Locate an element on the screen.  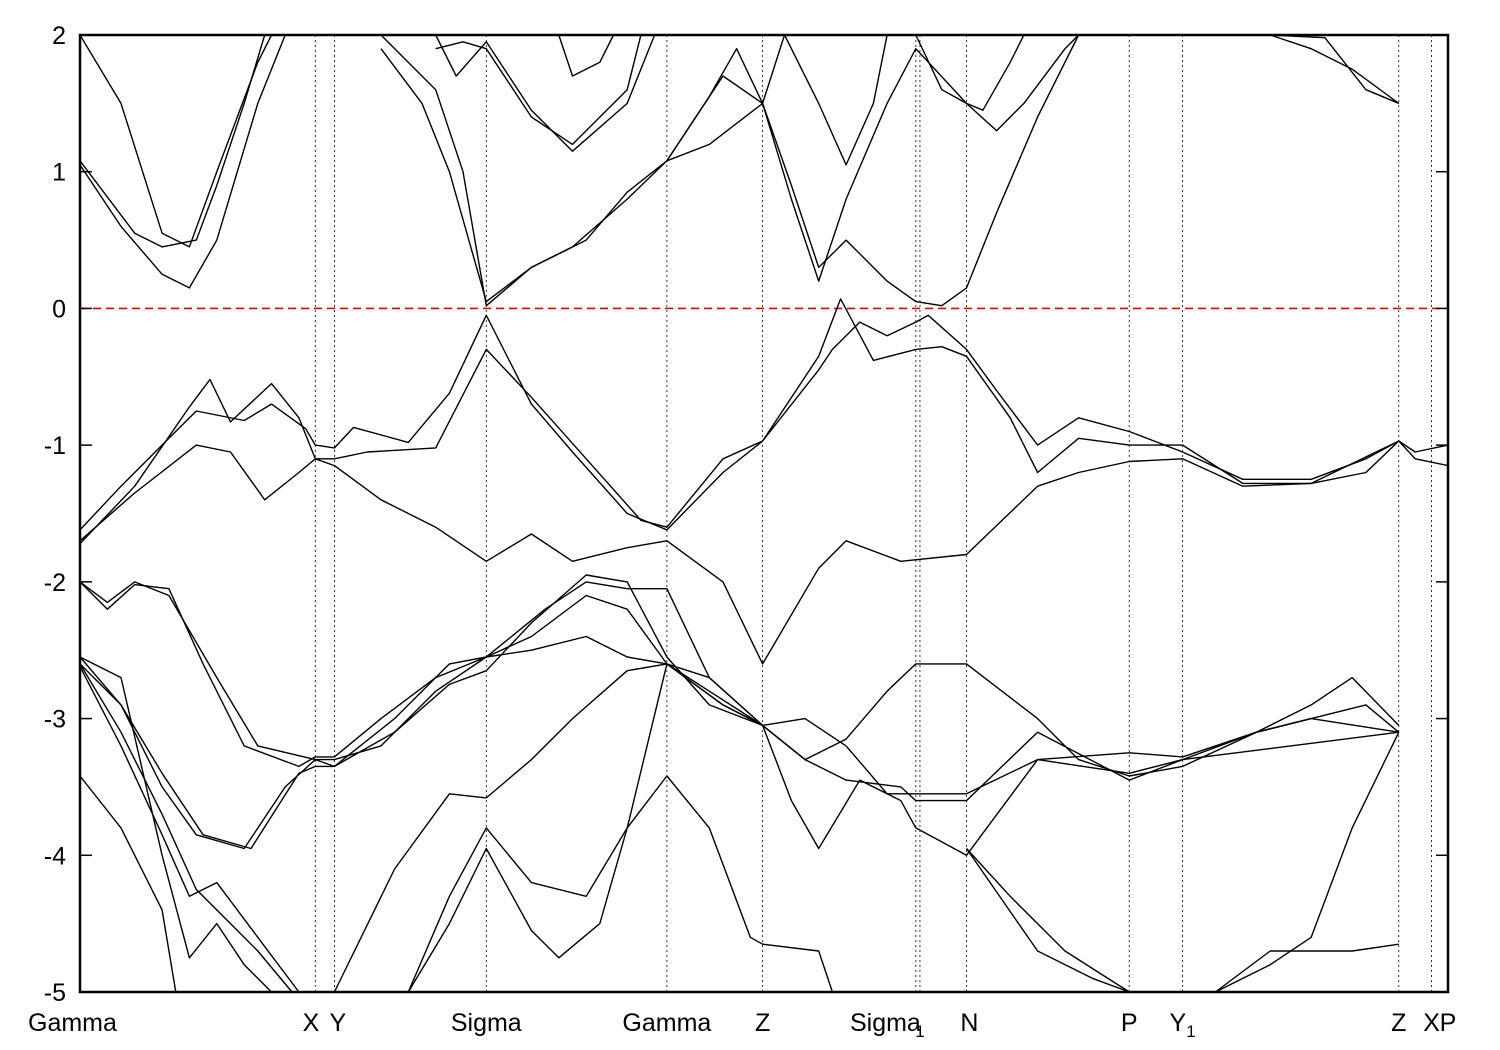
kpoint-label-10: Y1 is located at coordinates (1183, 1025).